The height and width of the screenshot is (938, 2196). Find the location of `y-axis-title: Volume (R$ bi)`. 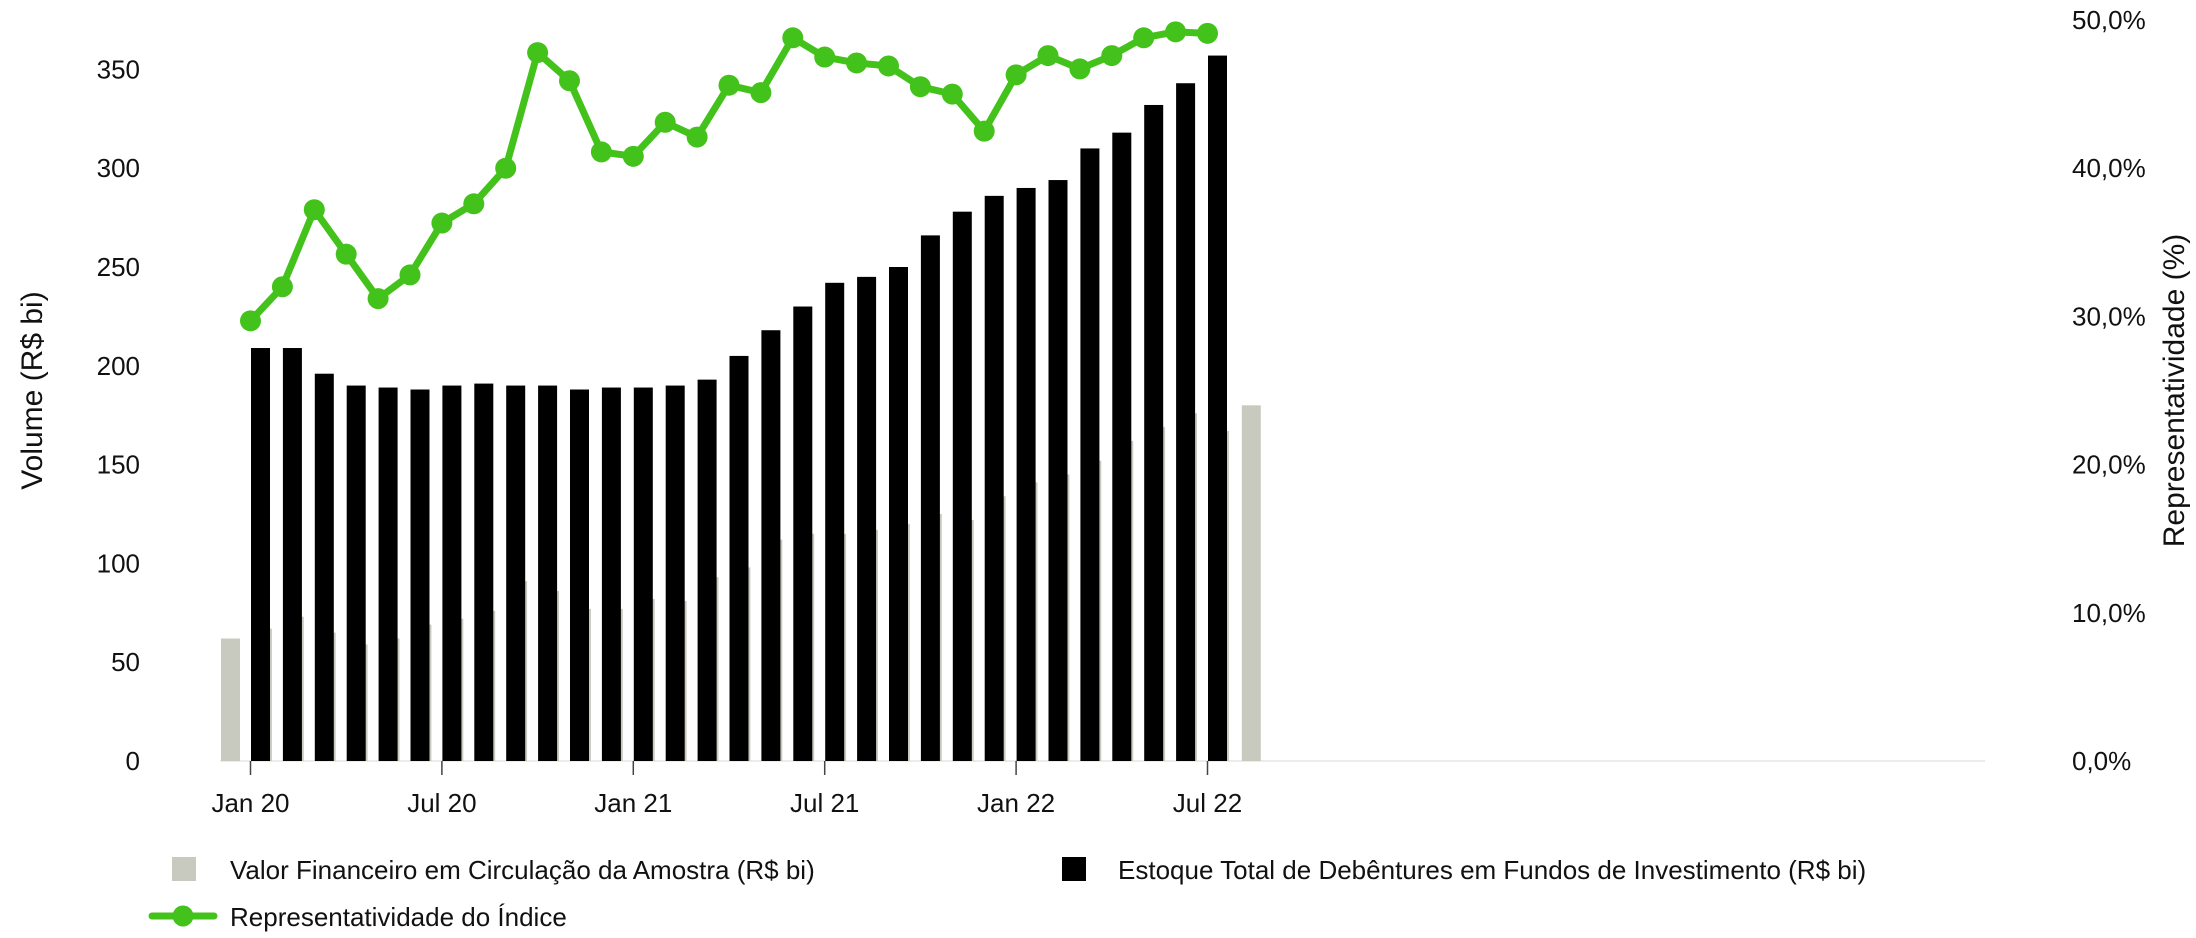

y-axis-title: Volume (R$ bi) is located at coordinates (32, 390).